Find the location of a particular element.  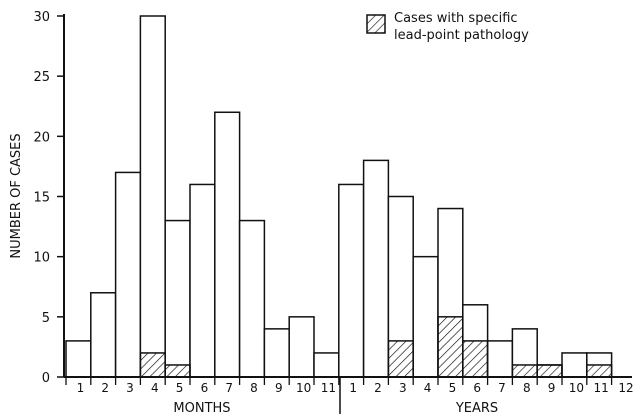

group-label-years: YEARS is located at coordinates (476, 408).